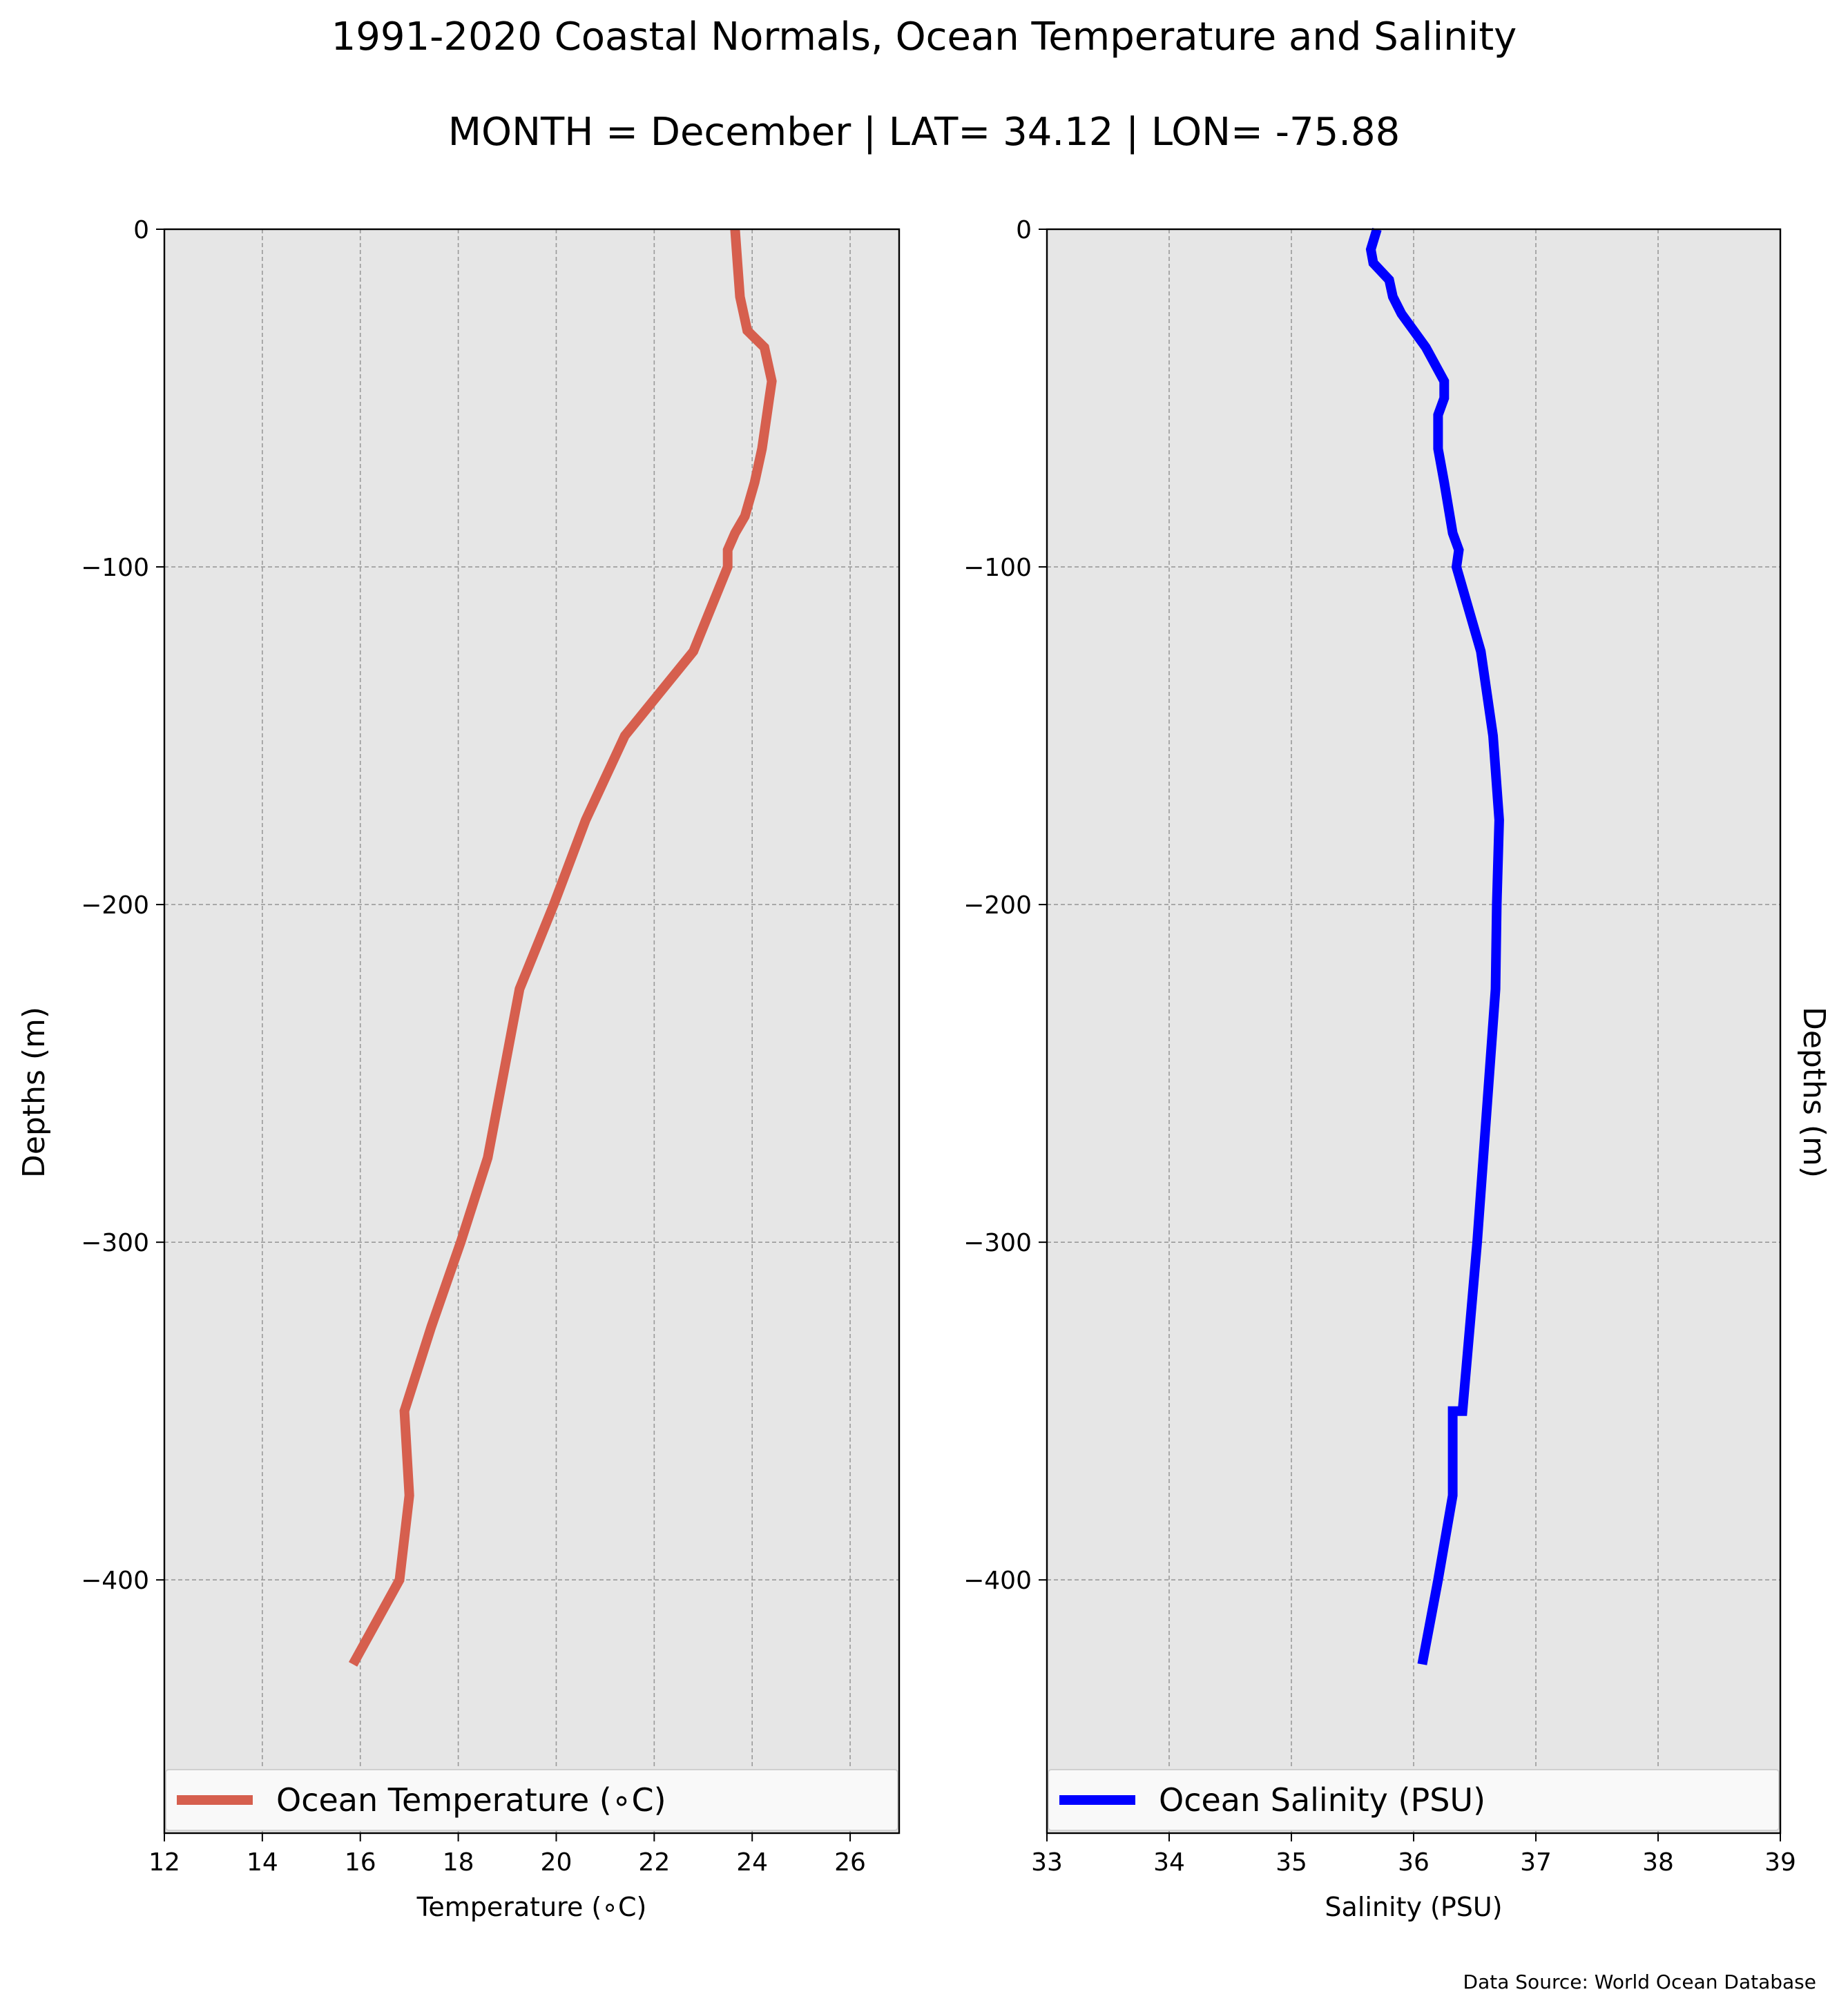 Image resolution: width=1848 pixels, height=2003 pixels. Describe the element at coordinates (1536, 1862) in the screenshot. I see `salinity-x-tick-label: 37` at that location.